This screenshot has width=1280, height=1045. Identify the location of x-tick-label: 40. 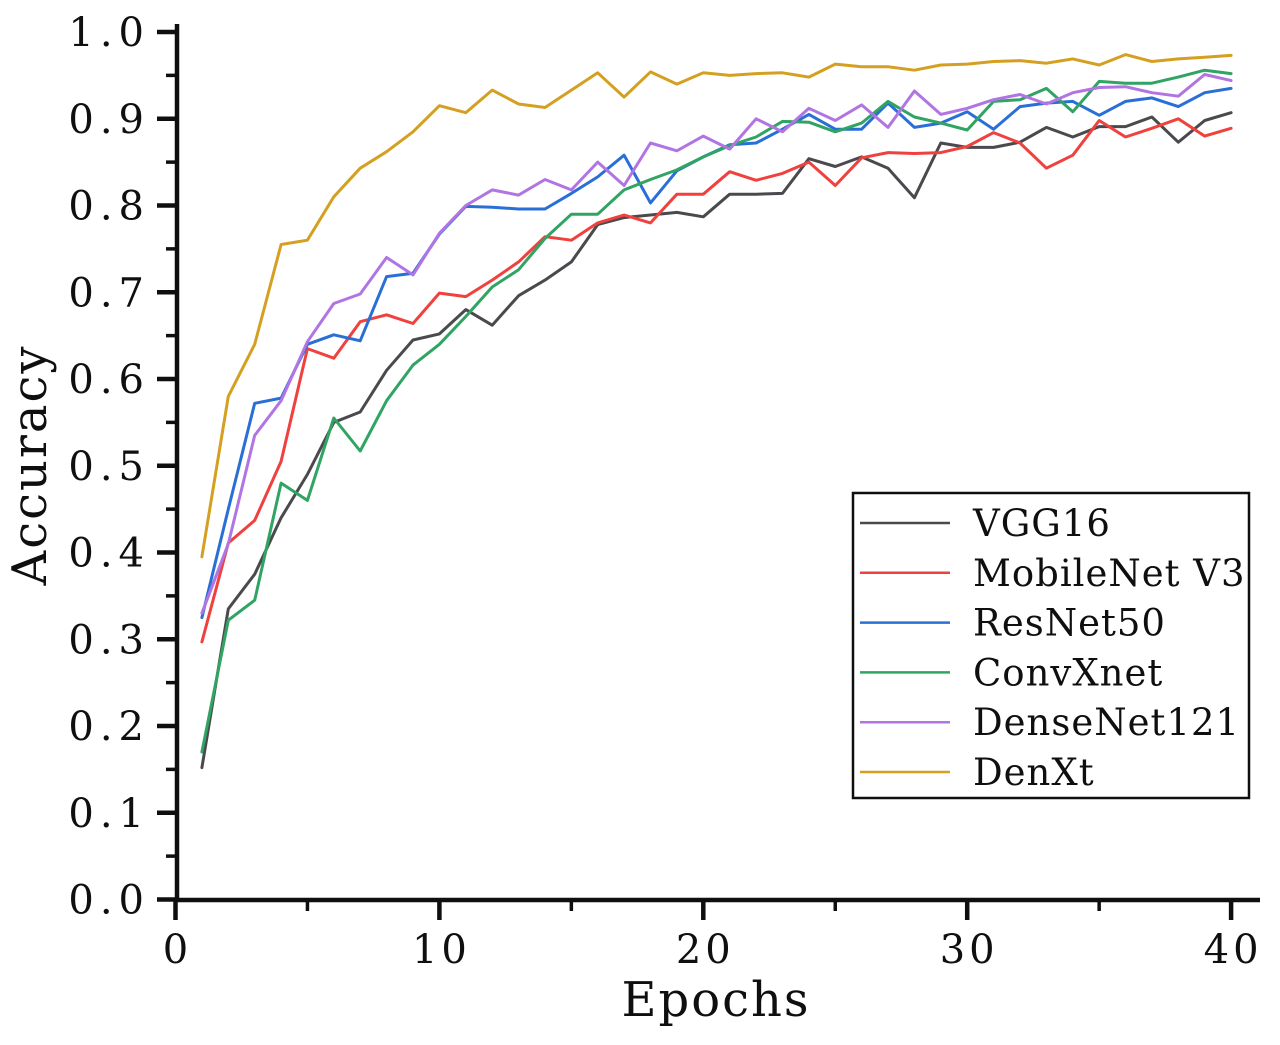
(1233, 950).